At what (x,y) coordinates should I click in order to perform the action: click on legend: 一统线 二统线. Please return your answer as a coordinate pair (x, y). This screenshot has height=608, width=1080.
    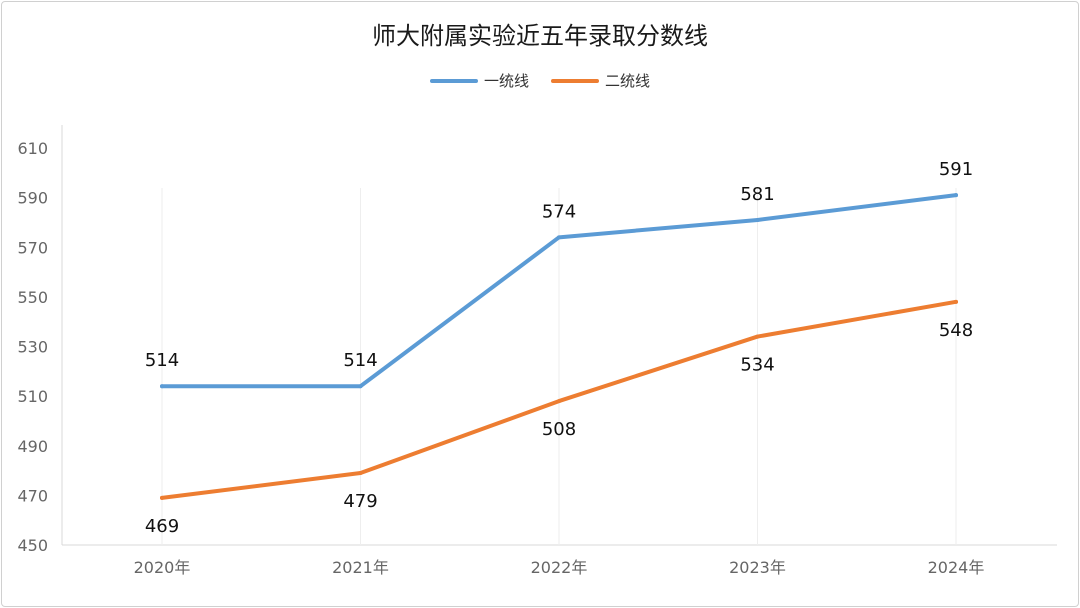
    Looking at the image, I should click on (540, 80).